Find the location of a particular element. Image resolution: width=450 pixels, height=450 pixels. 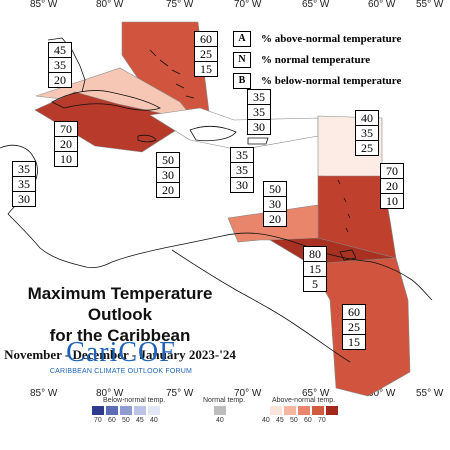

legend-row-normal: N % normal temperature is located at coordinates (324, 59).